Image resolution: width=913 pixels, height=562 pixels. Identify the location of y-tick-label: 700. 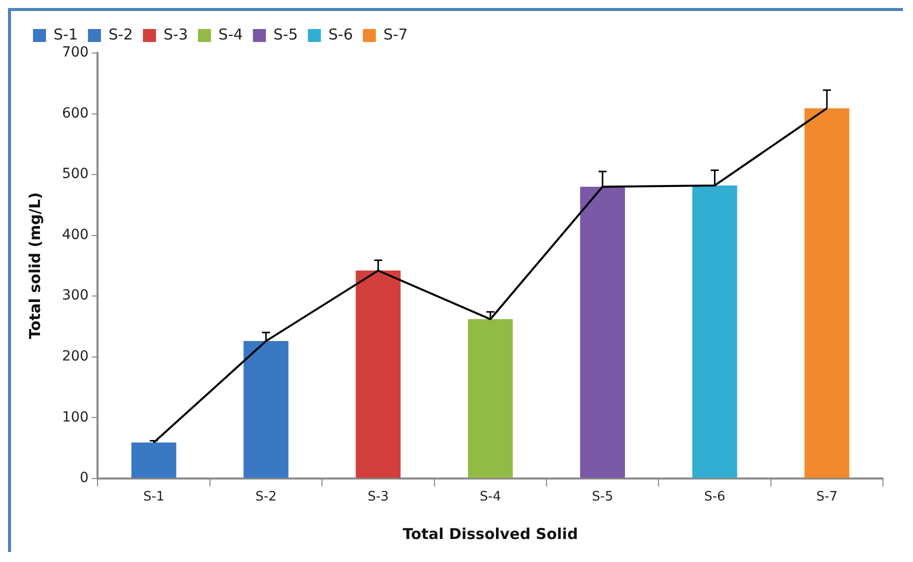
(75, 52).